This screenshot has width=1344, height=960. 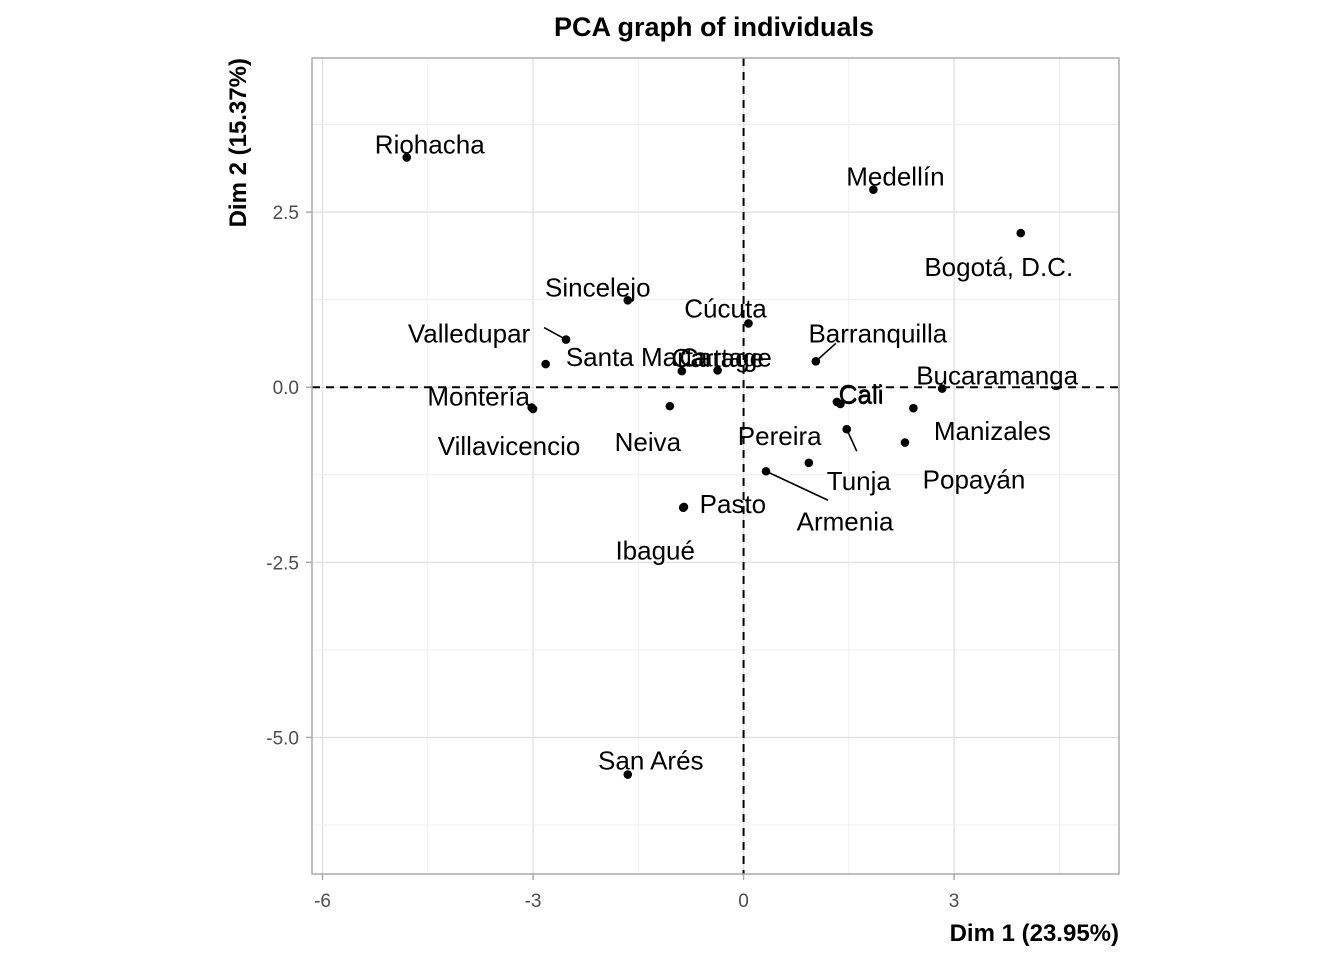 I want to click on data-label: Ibagué, so click(x=655, y=551).